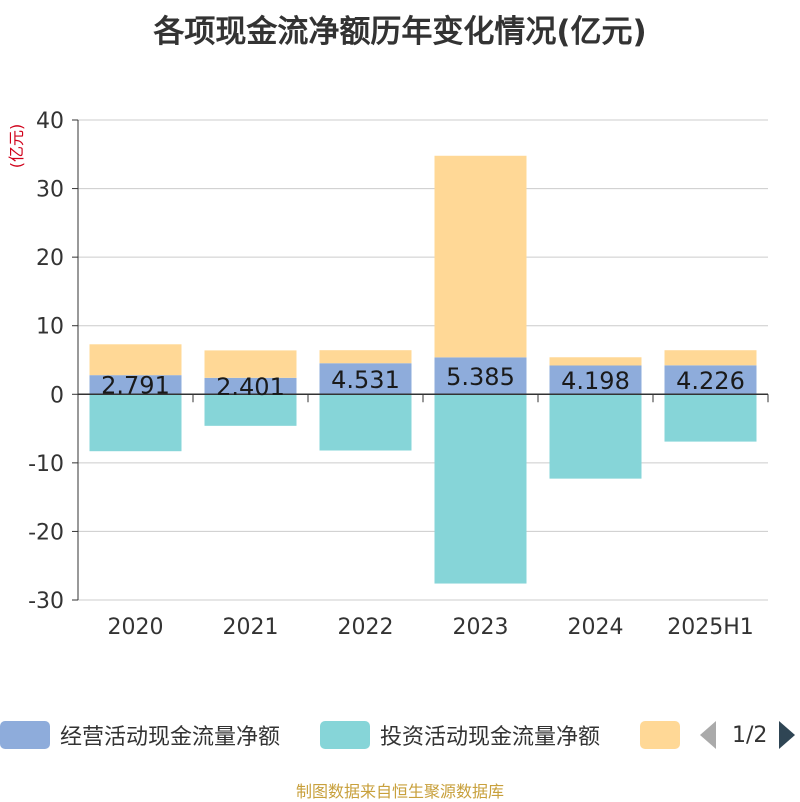 The width and height of the screenshot is (800, 802). I want to click on legend-swatch-financing, so click(660, 735).